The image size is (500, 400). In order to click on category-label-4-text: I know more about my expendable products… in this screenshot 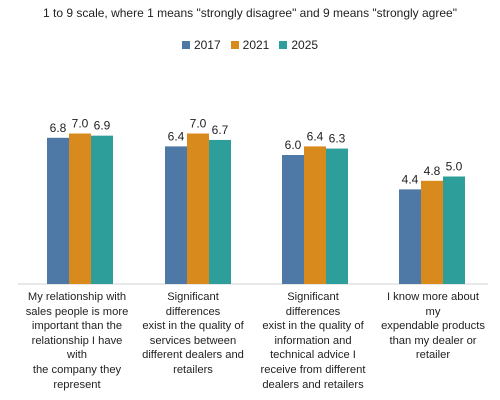, I will do `click(433, 326)`.